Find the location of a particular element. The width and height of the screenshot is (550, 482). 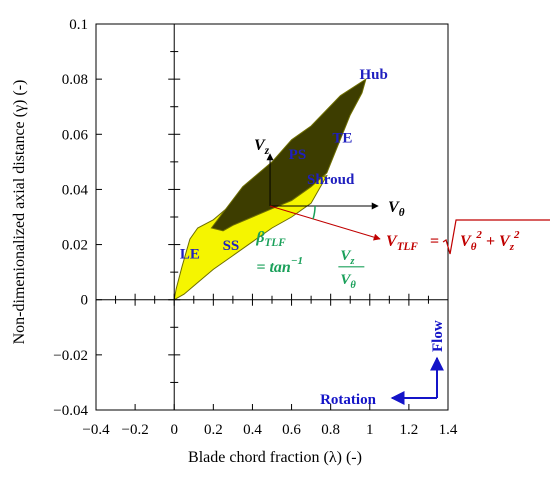

annotation-ss: SS is located at coordinates (231, 246).